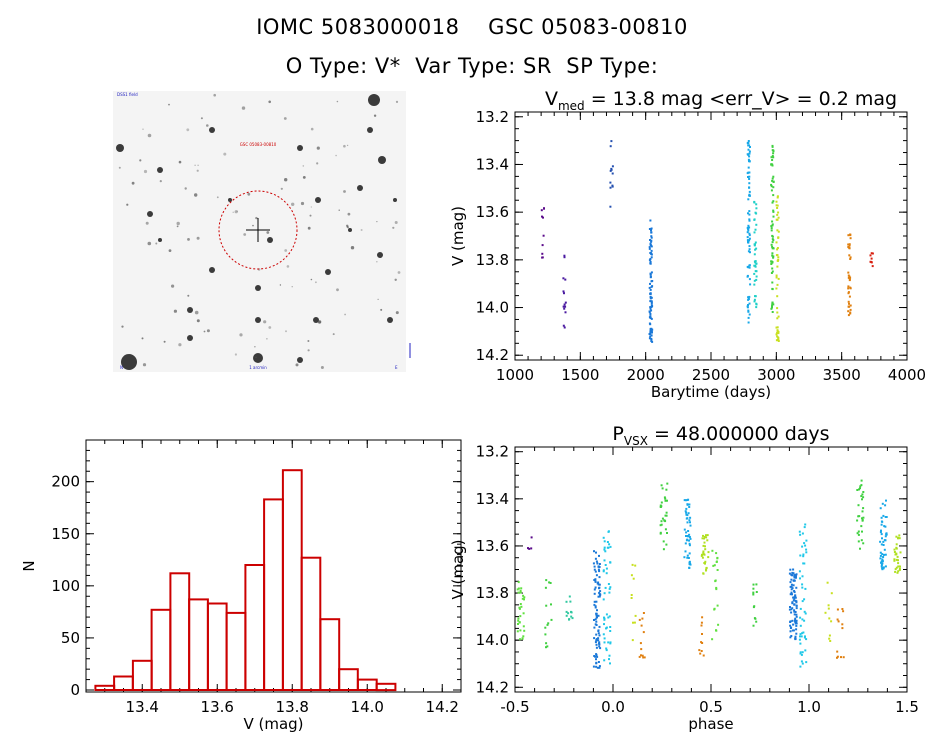 The image size is (944, 747). I want to click on y-axis-label: V (mag), so click(458, 569).